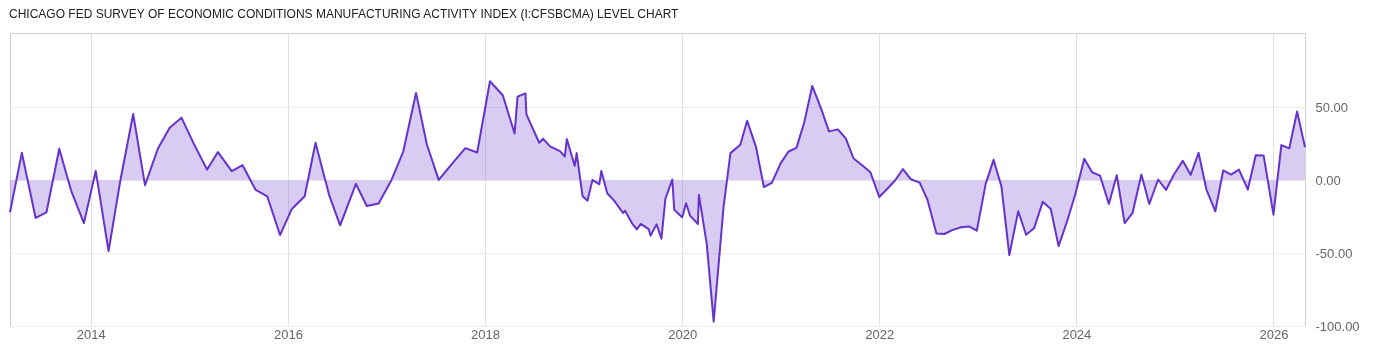  What do you see at coordinates (880, 334) in the screenshot?
I see `x-tick-label: 2022` at bounding box center [880, 334].